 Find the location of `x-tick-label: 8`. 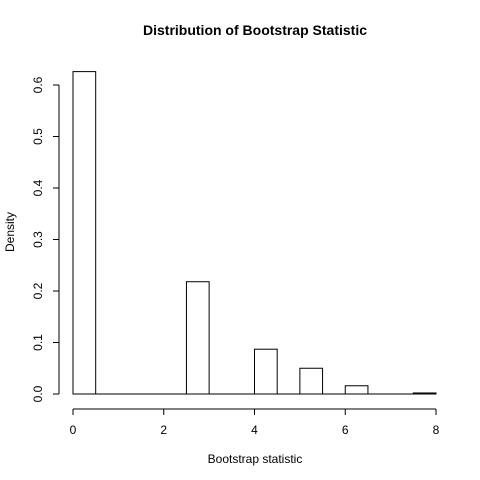

x-tick-label: 8 is located at coordinates (436, 430).